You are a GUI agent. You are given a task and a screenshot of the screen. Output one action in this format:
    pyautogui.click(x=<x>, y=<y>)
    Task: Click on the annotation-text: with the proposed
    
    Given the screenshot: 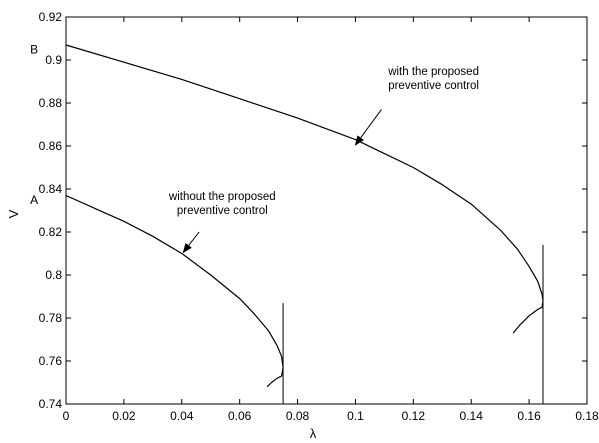 What is the action you would take?
    pyautogui.click(x=433, y=72)
    